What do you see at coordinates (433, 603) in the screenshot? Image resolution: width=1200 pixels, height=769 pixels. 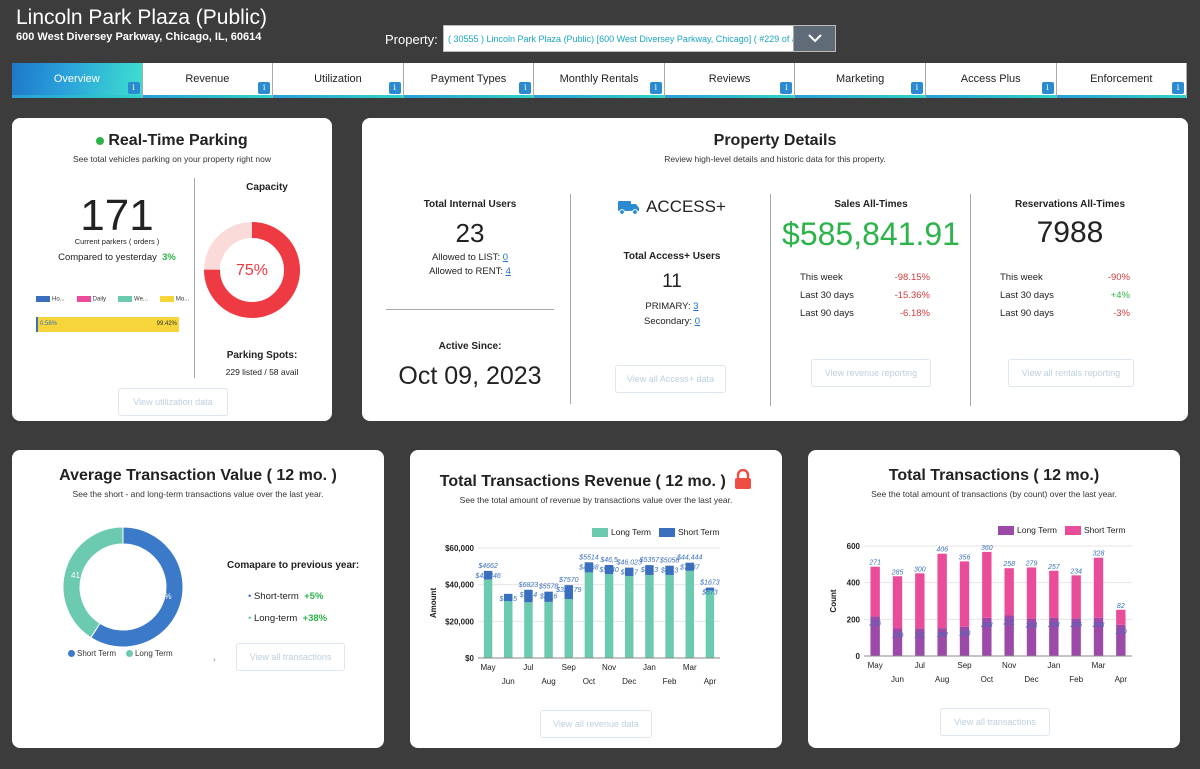 I see `y-axis-label: Amount` at bounding box center [433, 603].